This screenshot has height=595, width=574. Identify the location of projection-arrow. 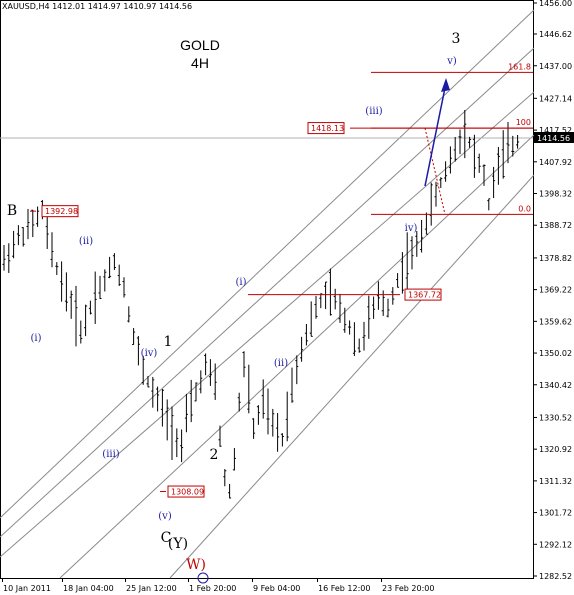
(435, 134).